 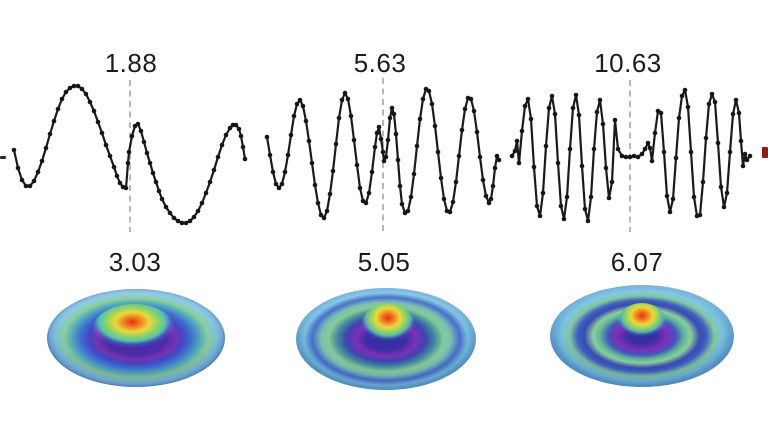 What do you see at coordinates (384, 262) in the screenshot?
I see `surface-frequency-label-2: 5.05` at bounding box center [384, 262].